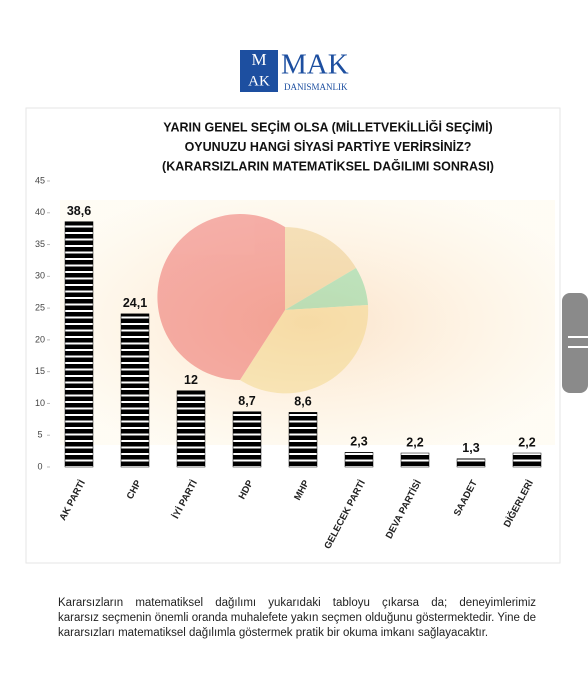  What do you see at coordinates (191, 380) in the screenshot?
I see `value-label: 12` at bounding box center [191, 380].